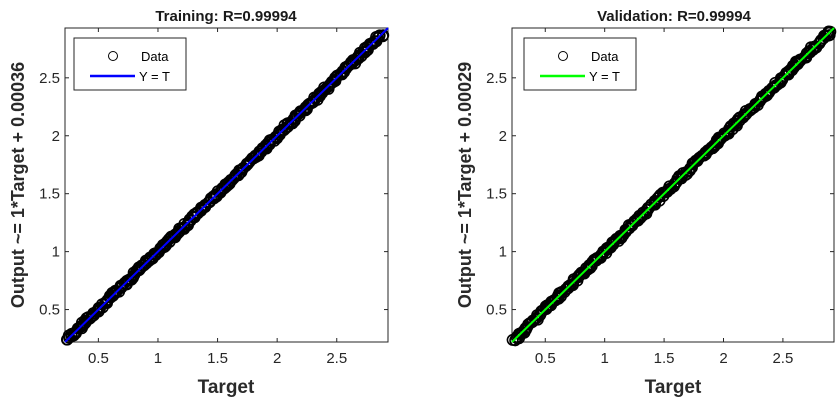 The image size is (840, 408). Describe the element at coordinates (49, 78) in the screenshot. I see `training-ytick-label: 2.5` at that location.